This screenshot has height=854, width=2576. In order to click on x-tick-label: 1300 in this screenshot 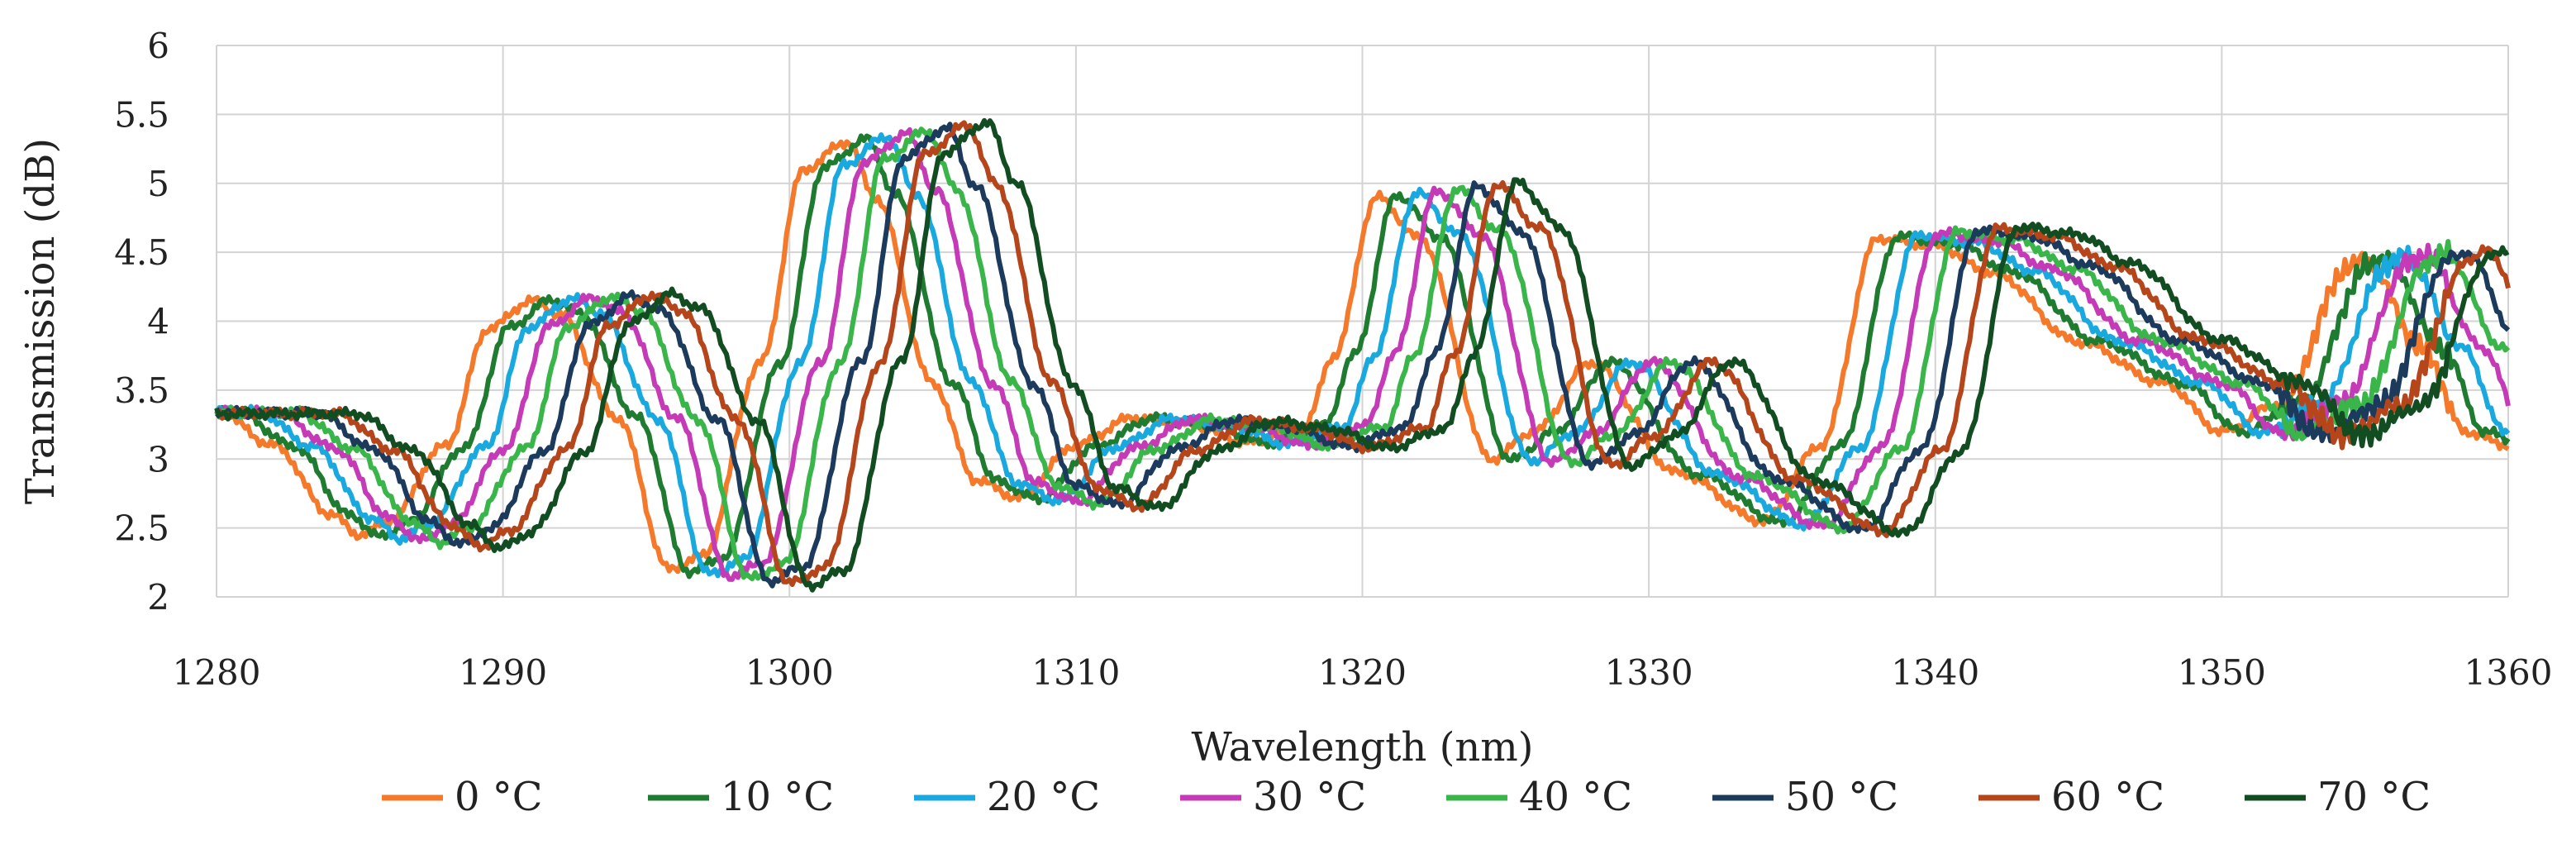, I will do `click(790, 672)`.